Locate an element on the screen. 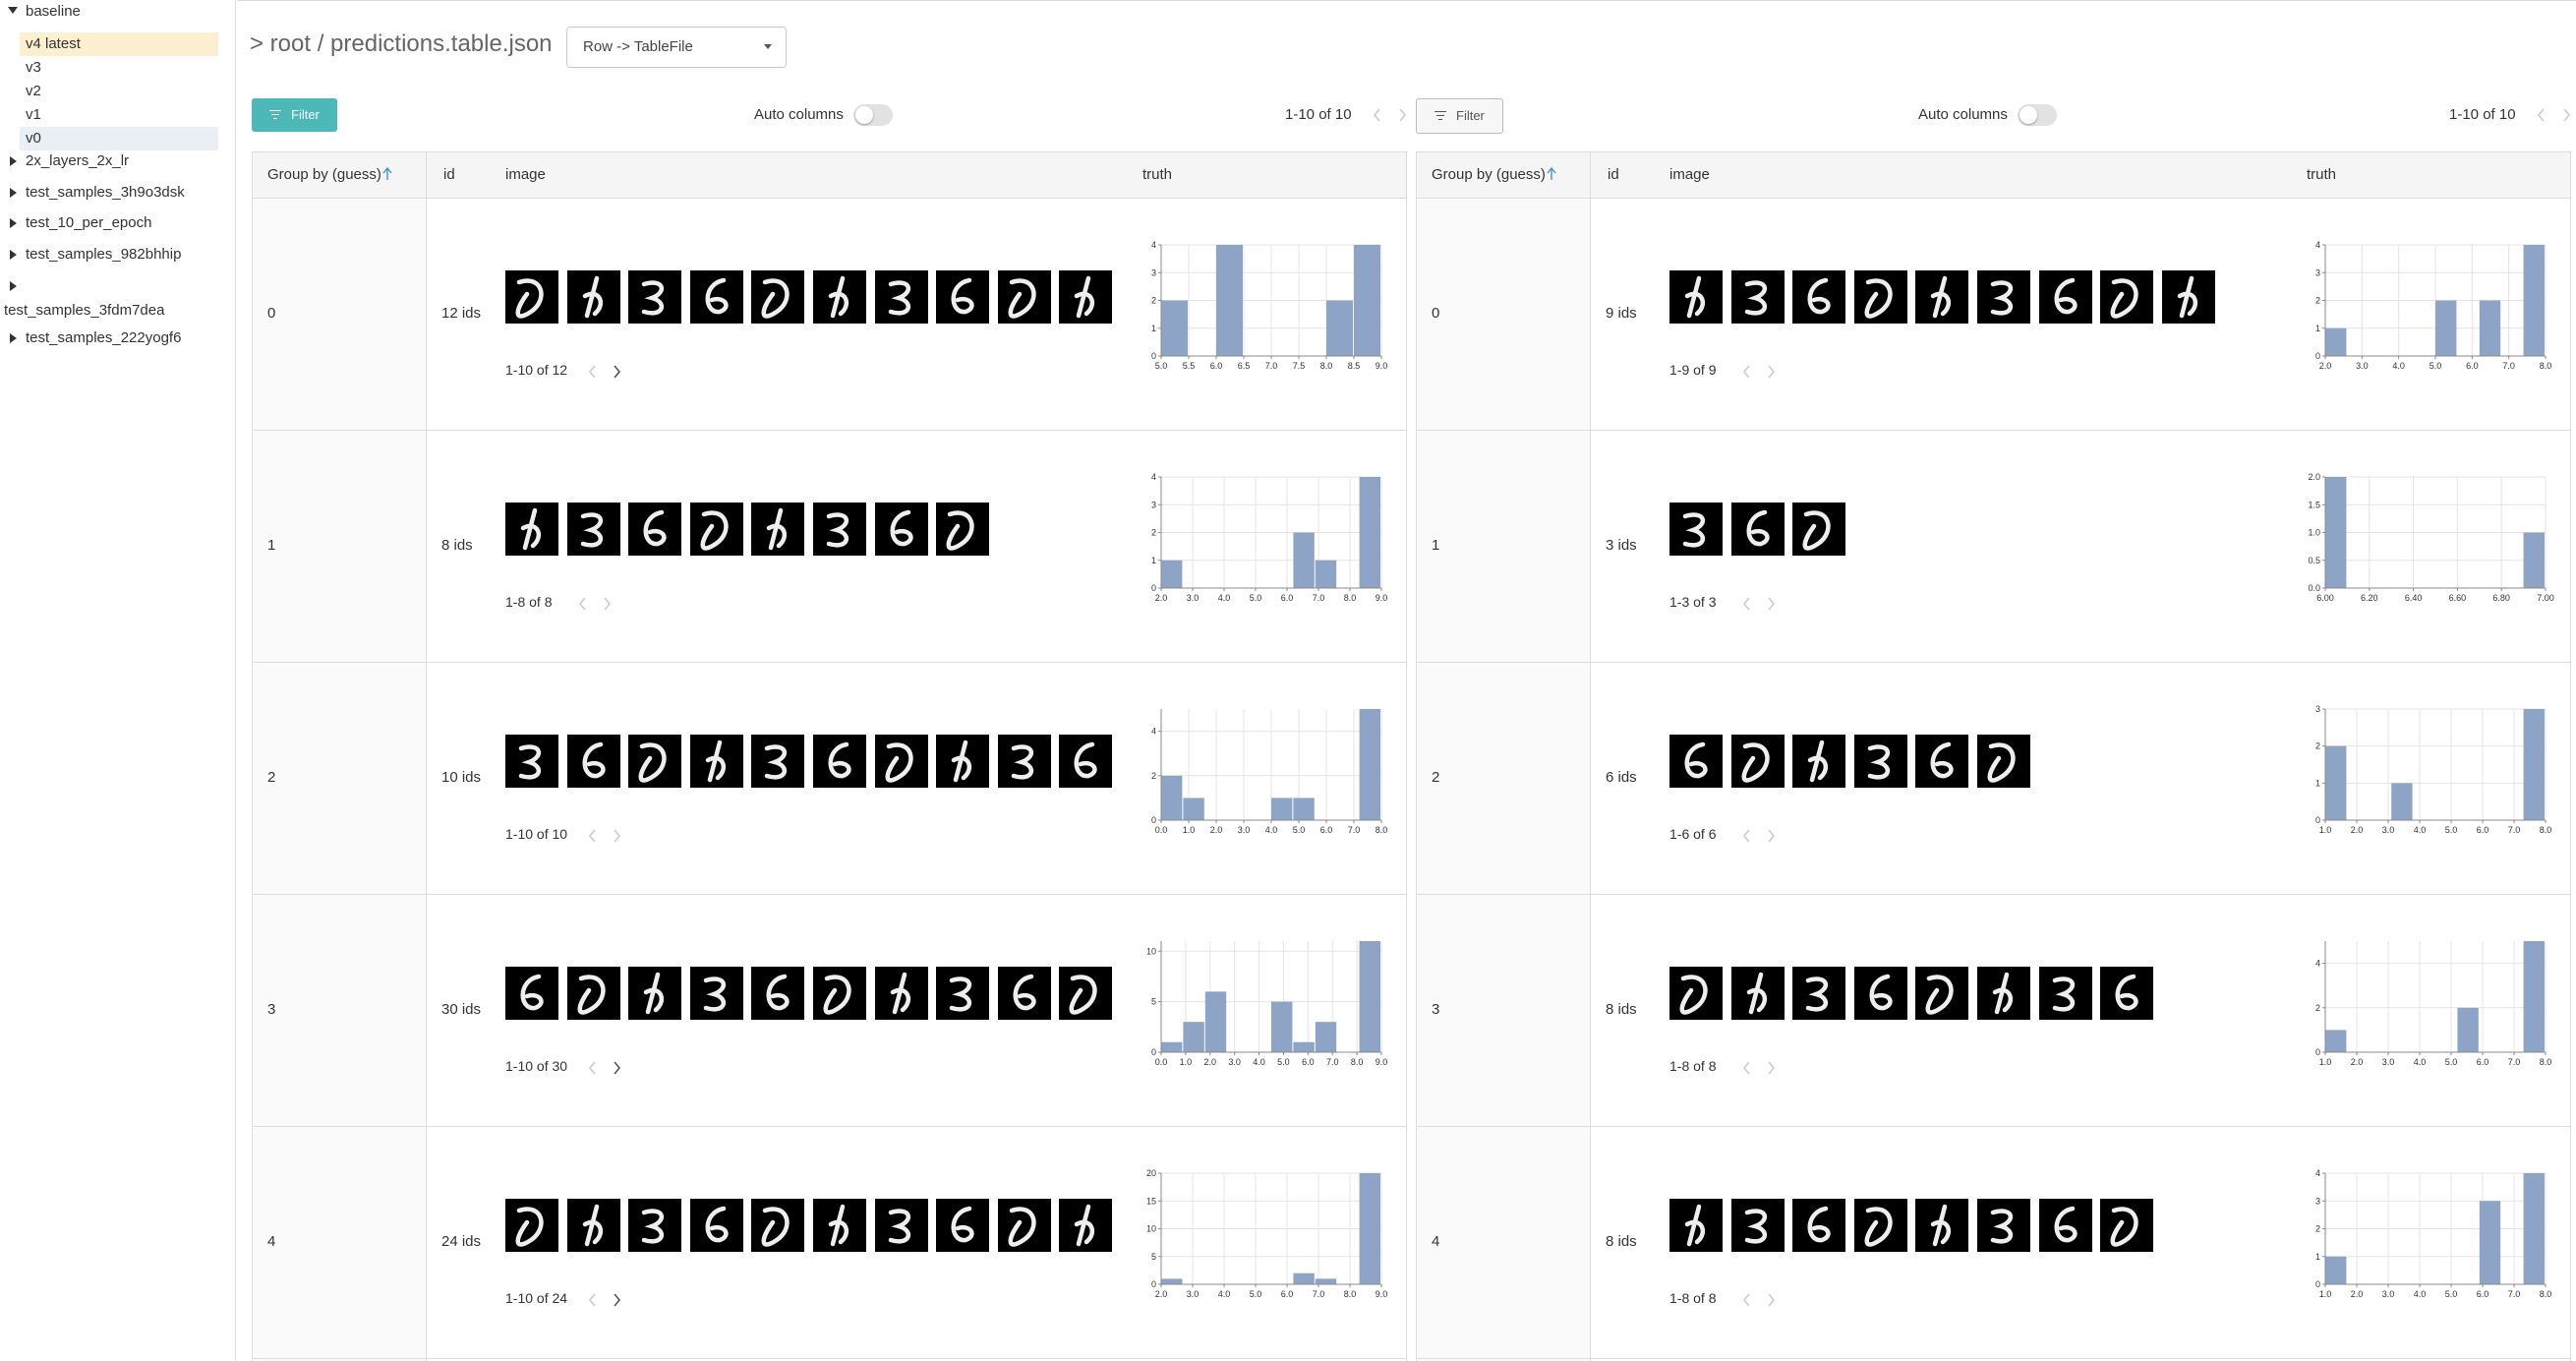 The height and width of the screenshot is (1361, 2576). tree-child: v0 is located at coordinates (119, 138).